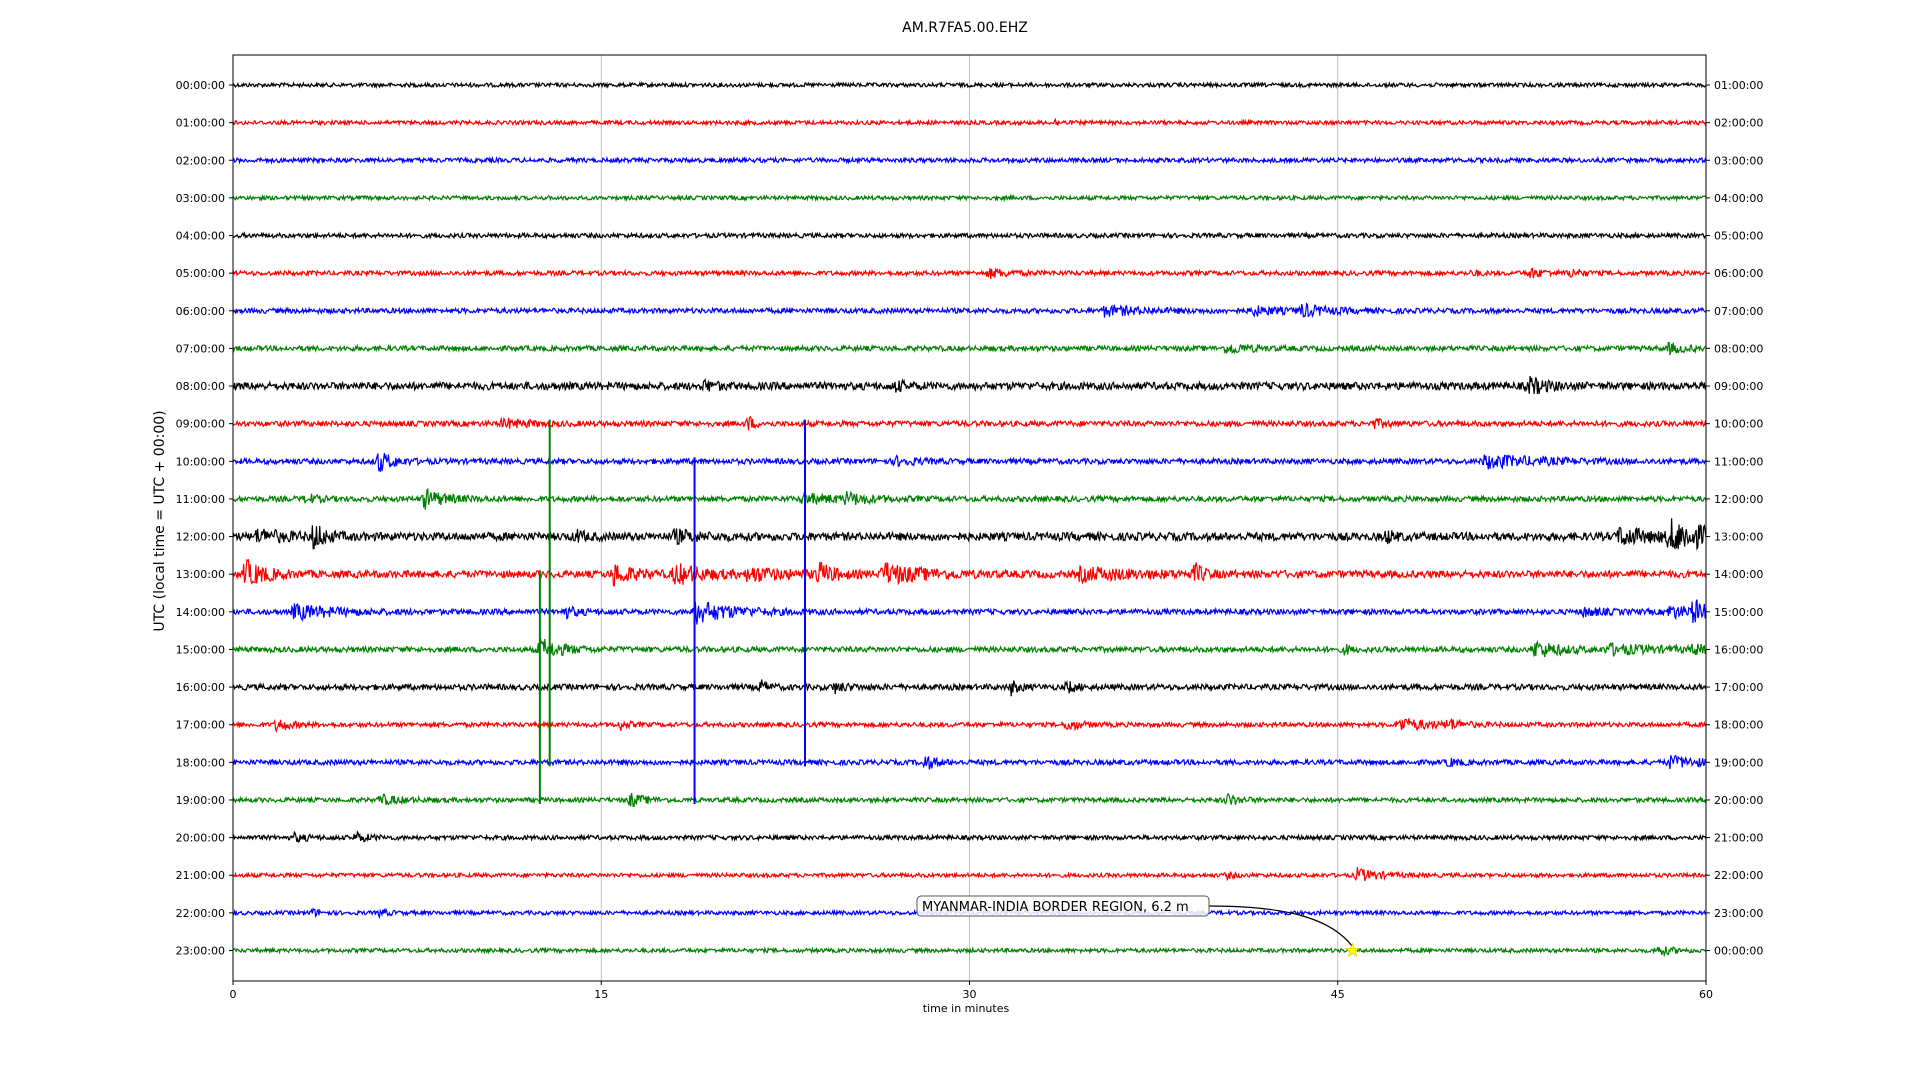  I want to click on chart-title: AM.R7FA5.00.EHZ, so click(965, 28).